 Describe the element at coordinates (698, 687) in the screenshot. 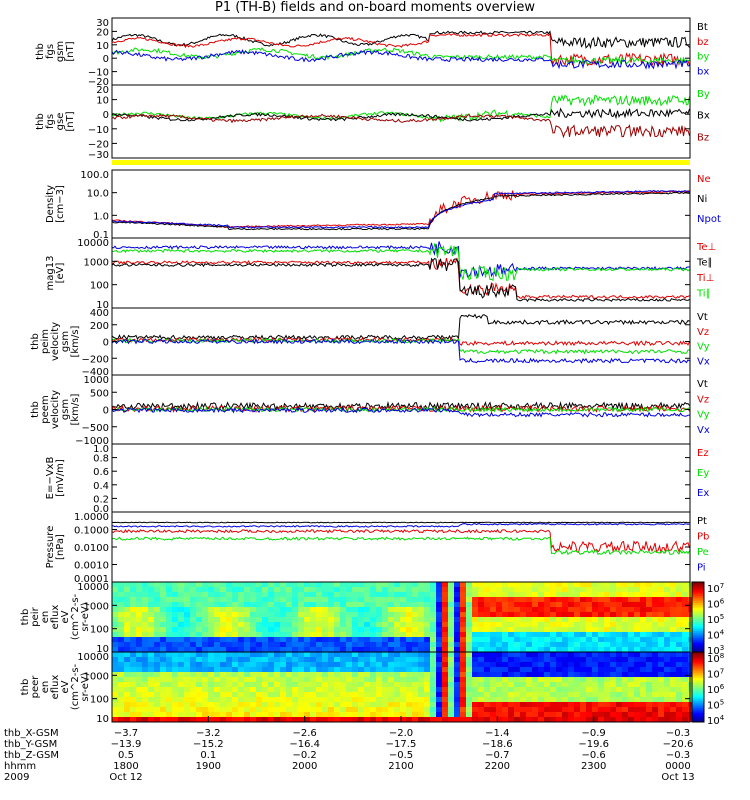

I see `colorbar-frame` at that location.